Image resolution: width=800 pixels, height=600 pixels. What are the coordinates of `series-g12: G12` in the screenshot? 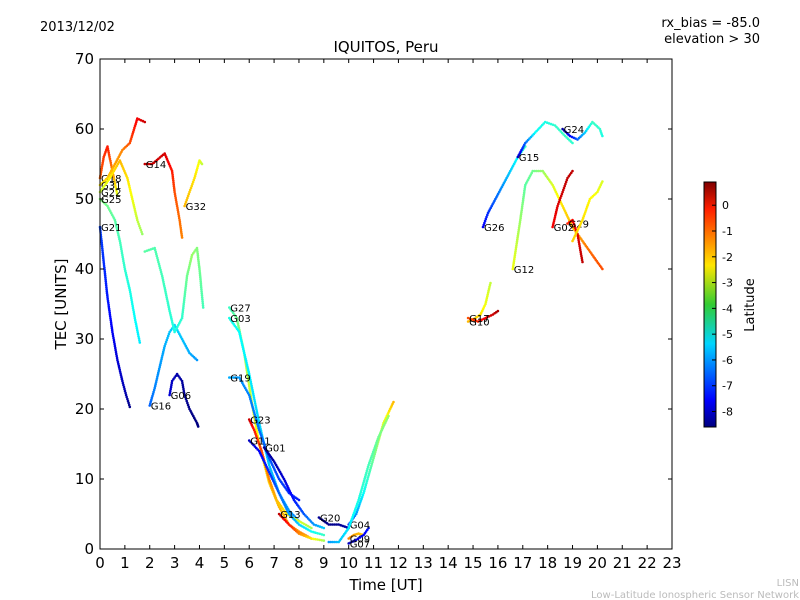 It's located at (557, 222).